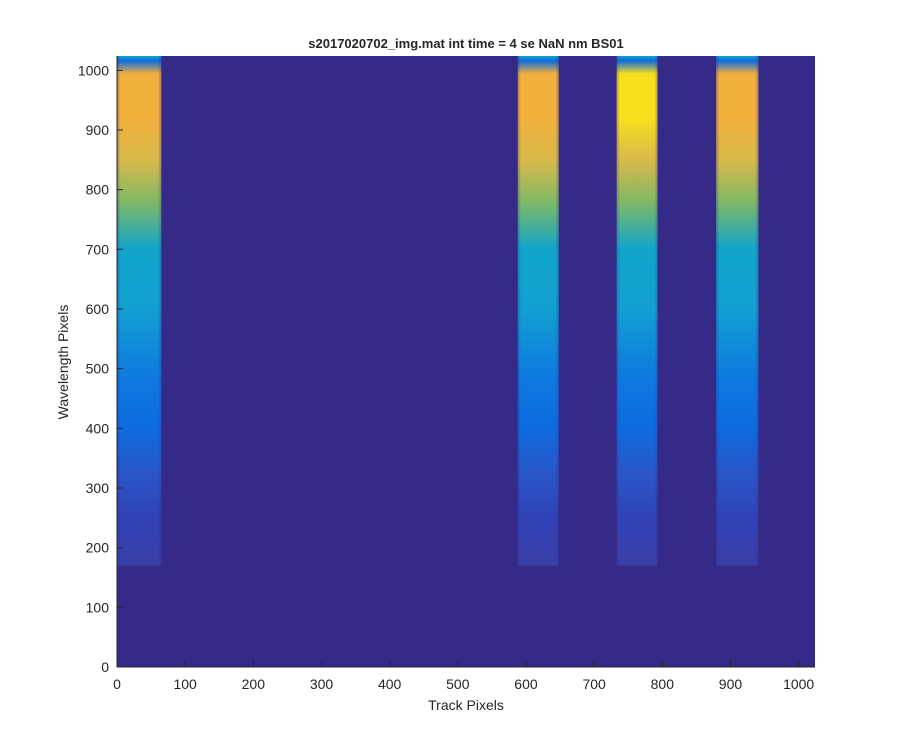  I want to click on y-tick-label: 800, so click(98, 190).